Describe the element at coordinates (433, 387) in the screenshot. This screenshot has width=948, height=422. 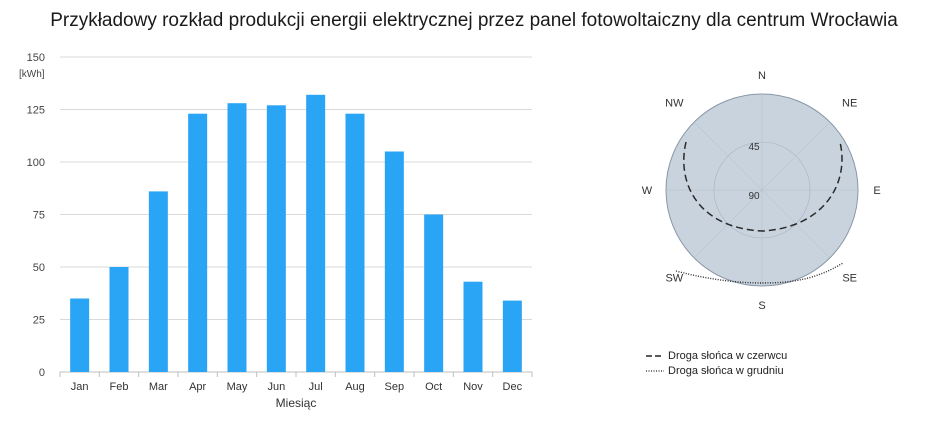
I see `x-tick-label: Oct` at that location.